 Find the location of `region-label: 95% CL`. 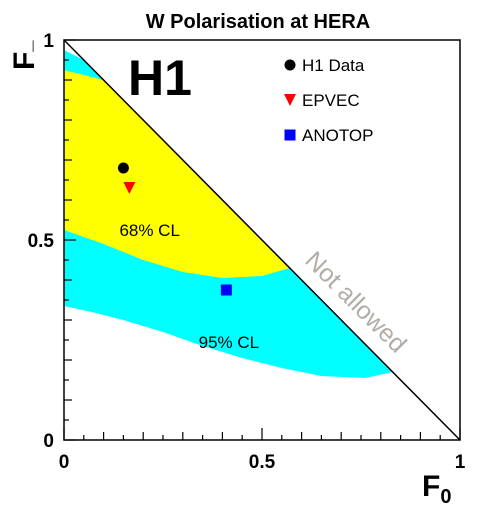

region-label: 95% CL is located at coordinates (229, 342).